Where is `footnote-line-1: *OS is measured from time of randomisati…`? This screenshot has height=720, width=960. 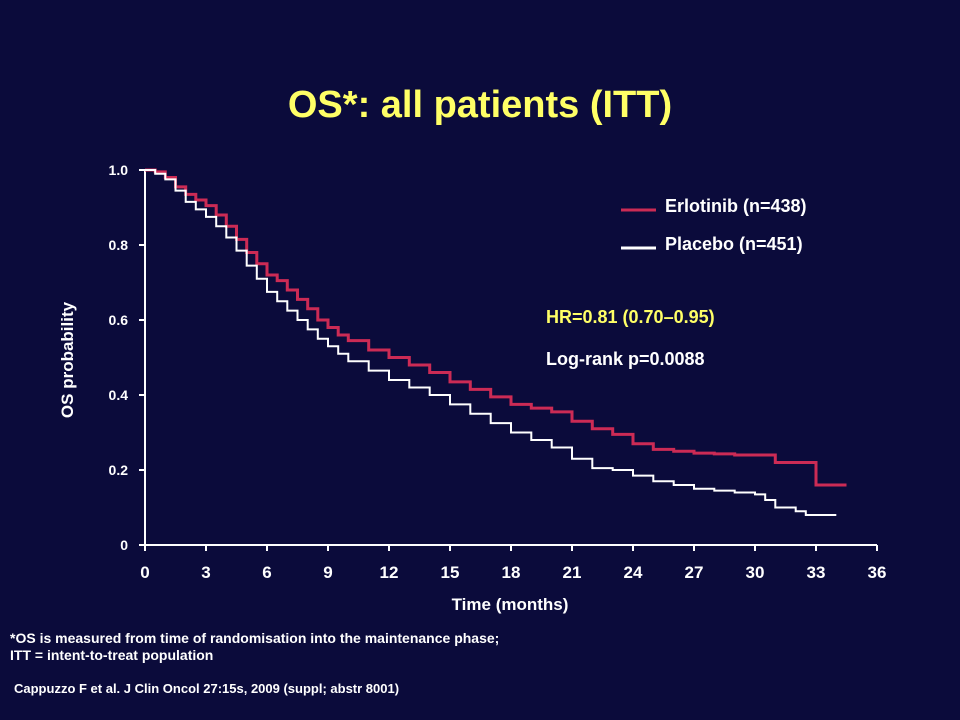 footnote-line-1: *OS is measured from time of randomisati… is located at coordinates (255, 638).